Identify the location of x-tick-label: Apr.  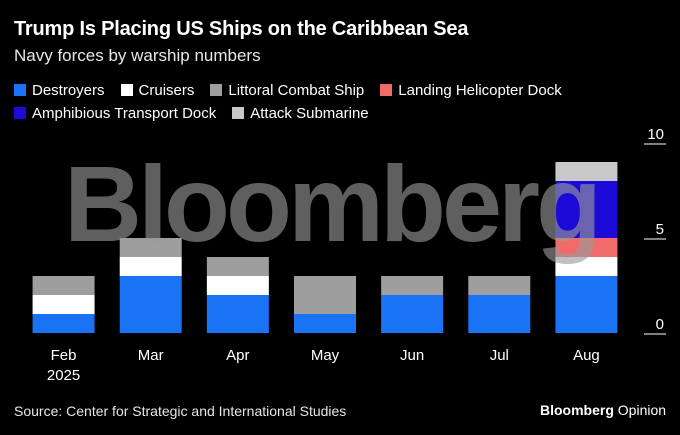
(237, 355).